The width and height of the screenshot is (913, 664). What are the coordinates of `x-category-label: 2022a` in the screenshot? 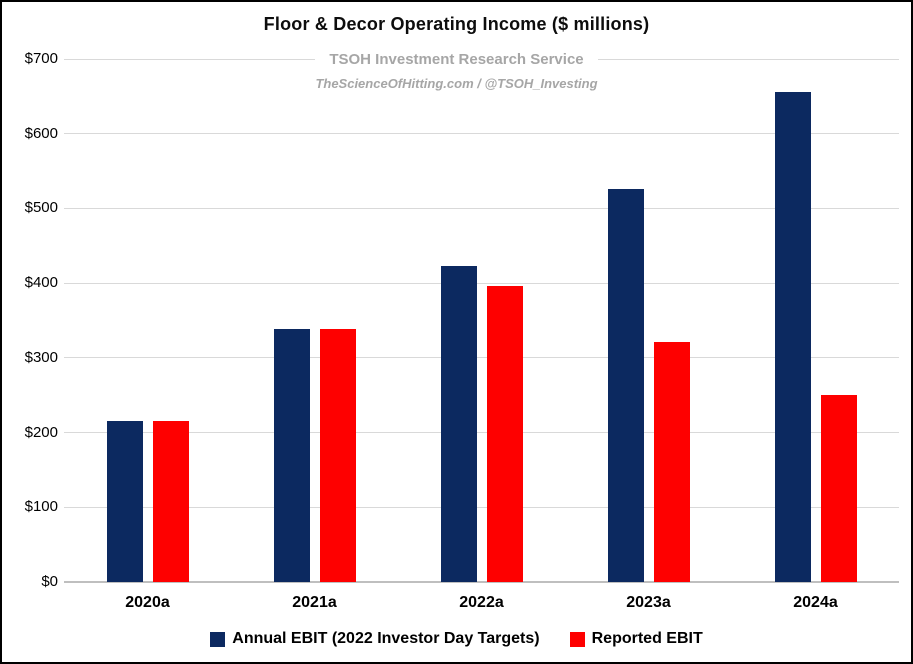 It's located at (481, 602).